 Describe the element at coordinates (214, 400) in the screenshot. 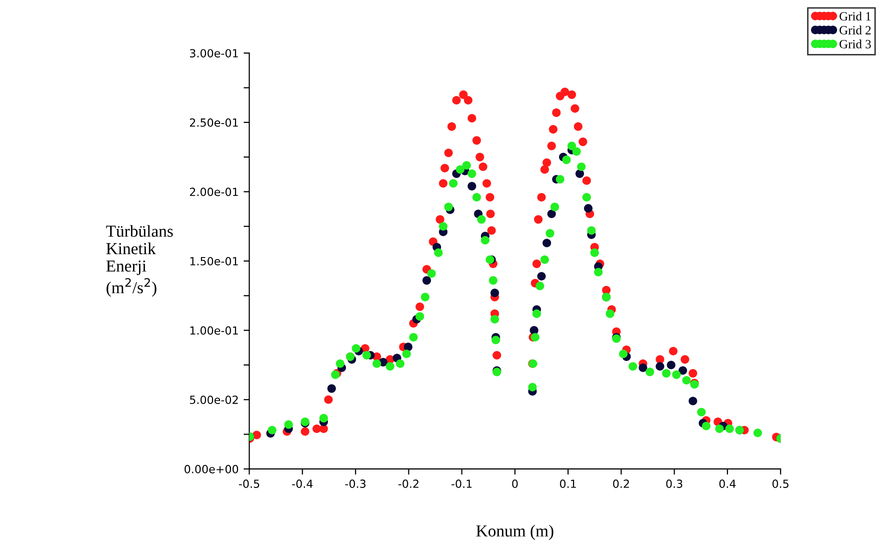

I see `y-tick-label: 5.00e-02` at that location.